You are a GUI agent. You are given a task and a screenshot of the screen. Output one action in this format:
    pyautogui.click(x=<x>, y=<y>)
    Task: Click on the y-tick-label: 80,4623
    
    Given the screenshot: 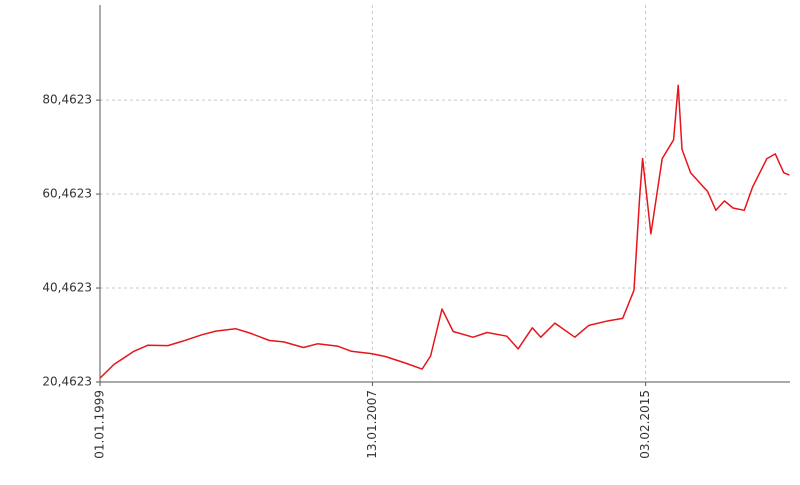 What is the action you would take?
    pyautogui.click(x=67, y=100)
    